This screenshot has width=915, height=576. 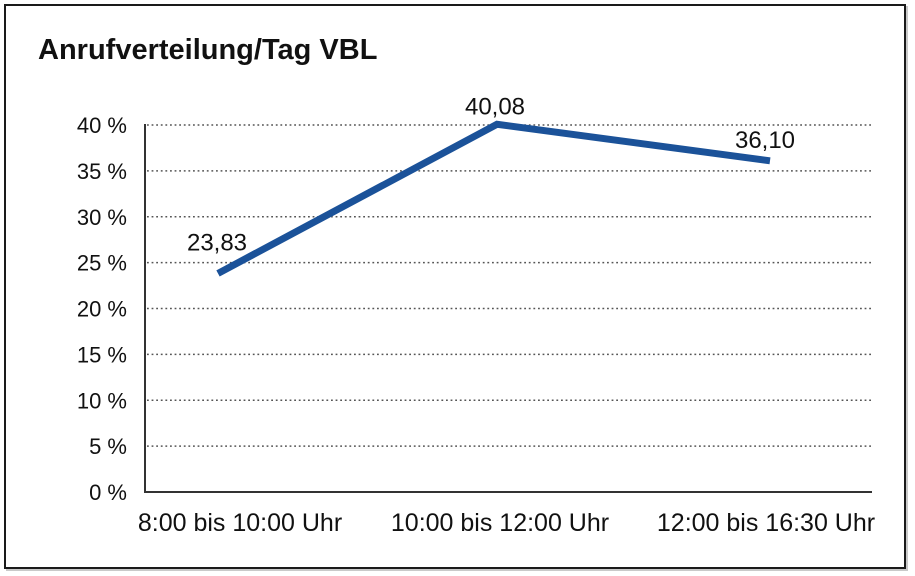 I want to click on y-axis-tick-label: 40 %, so click(x=102, y=125).